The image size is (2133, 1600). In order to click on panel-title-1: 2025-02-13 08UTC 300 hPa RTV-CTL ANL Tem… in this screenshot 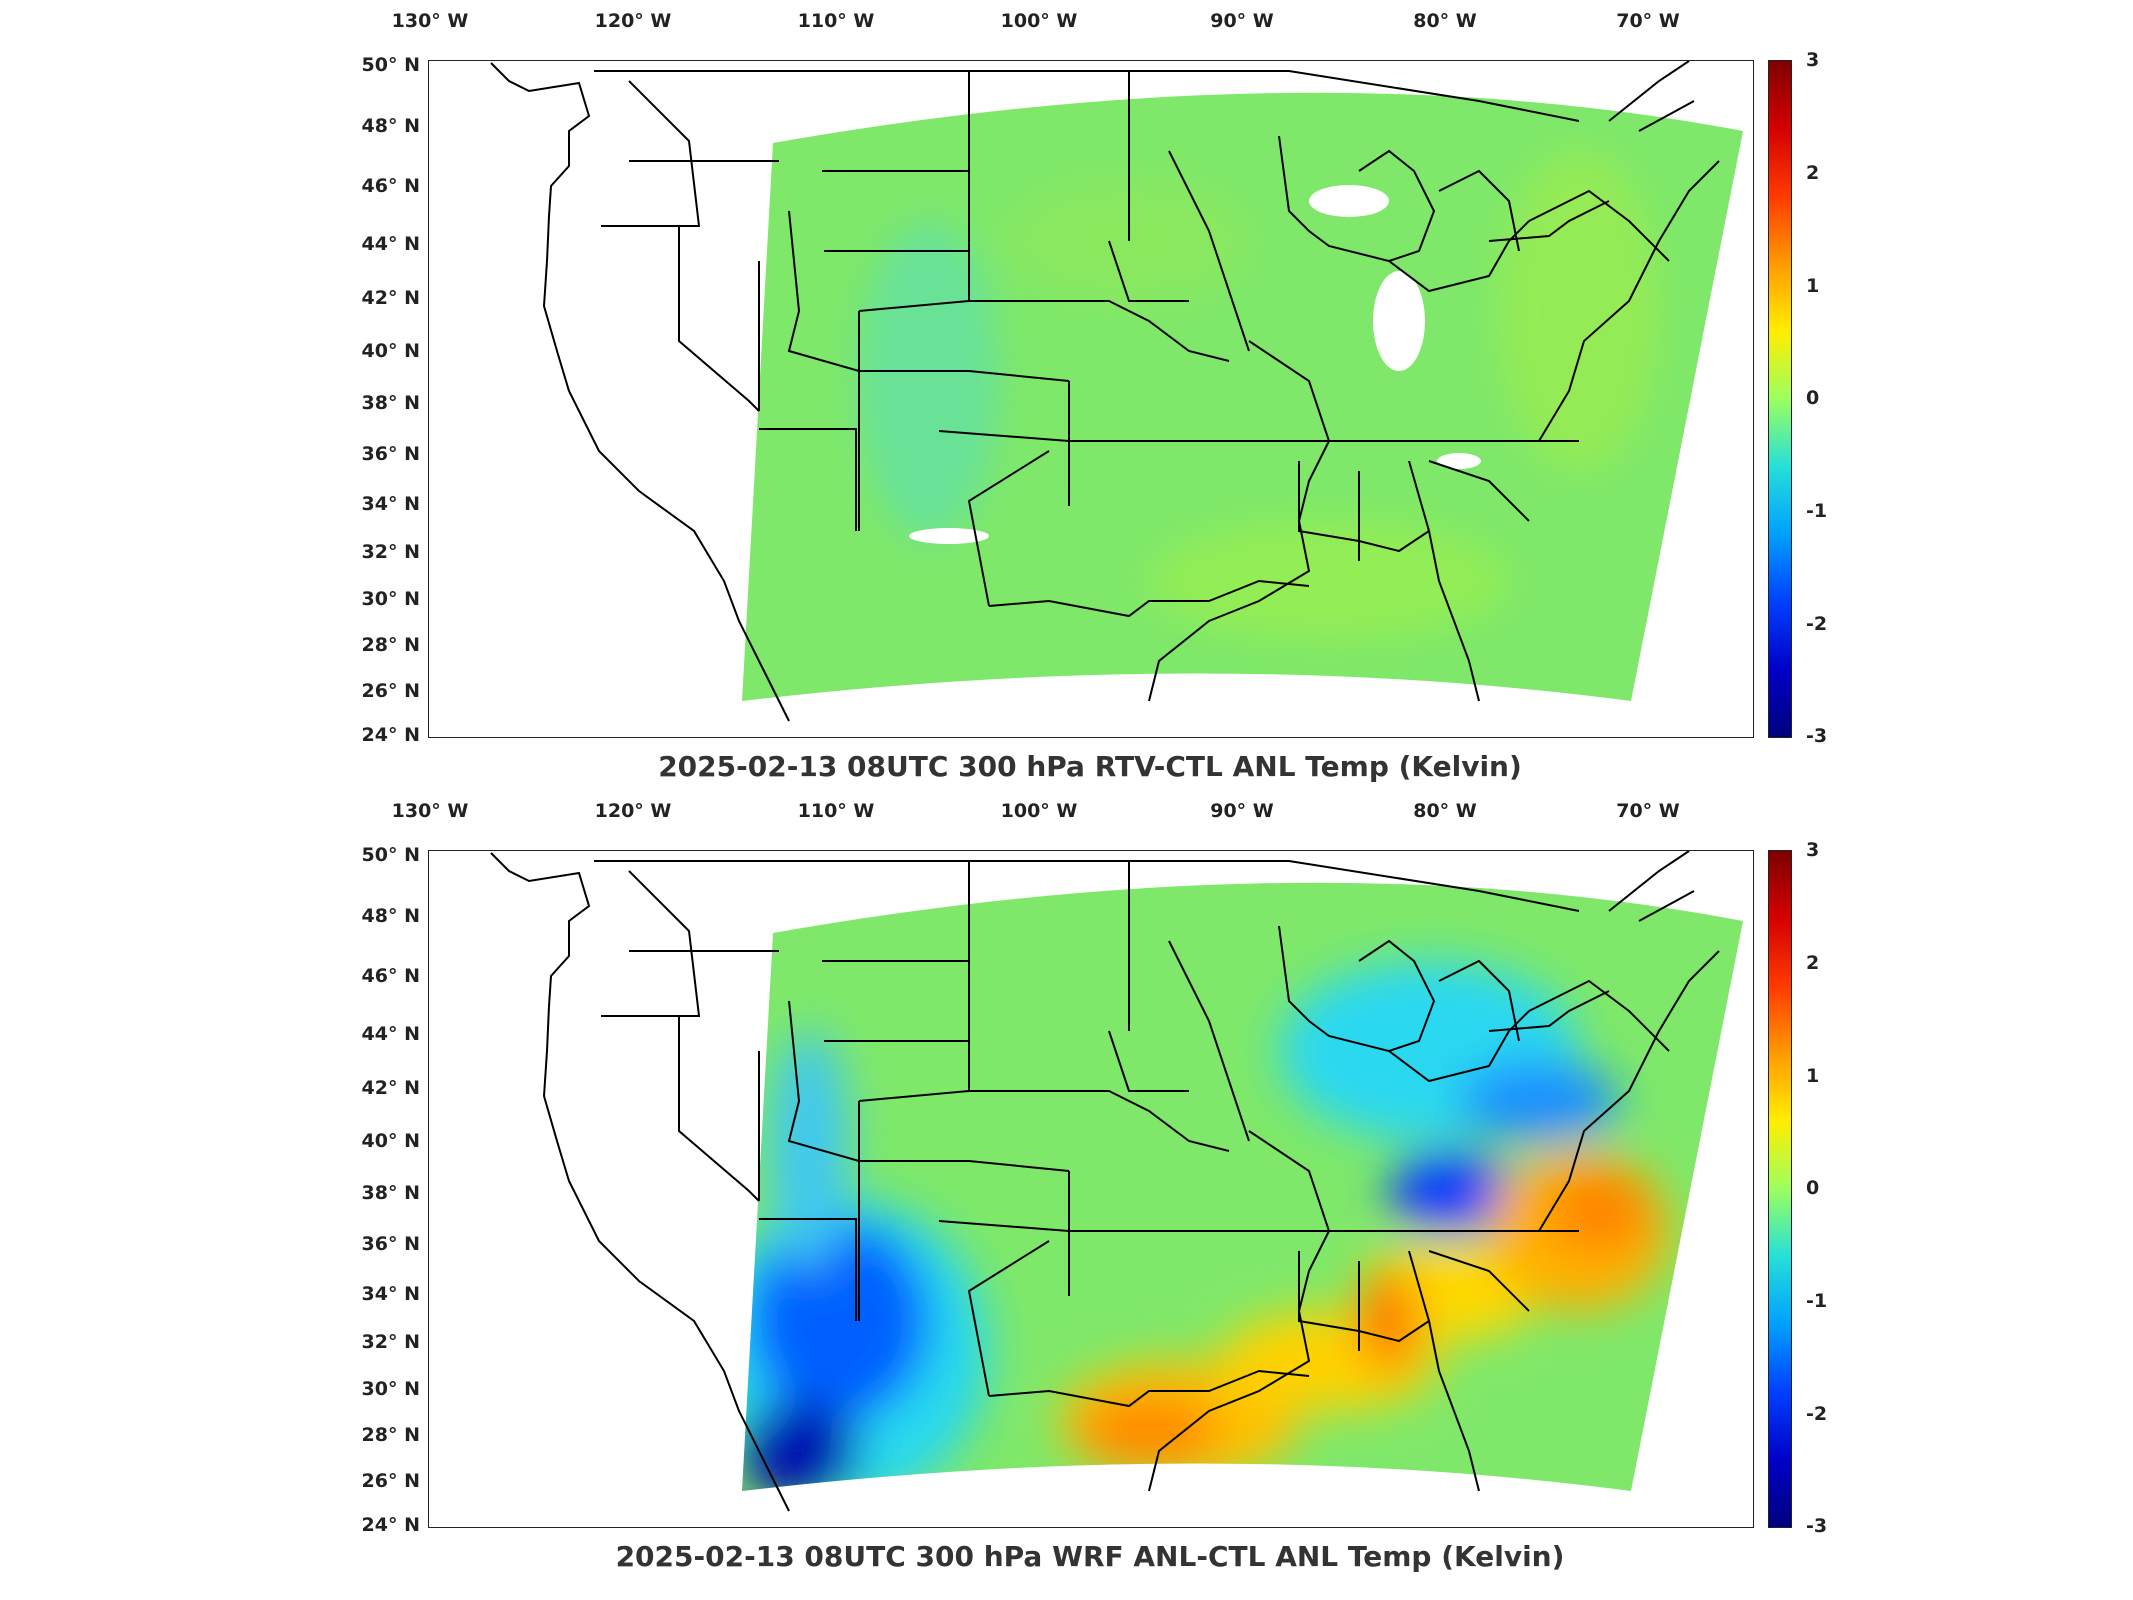, I will do `click(1090, 766)`.